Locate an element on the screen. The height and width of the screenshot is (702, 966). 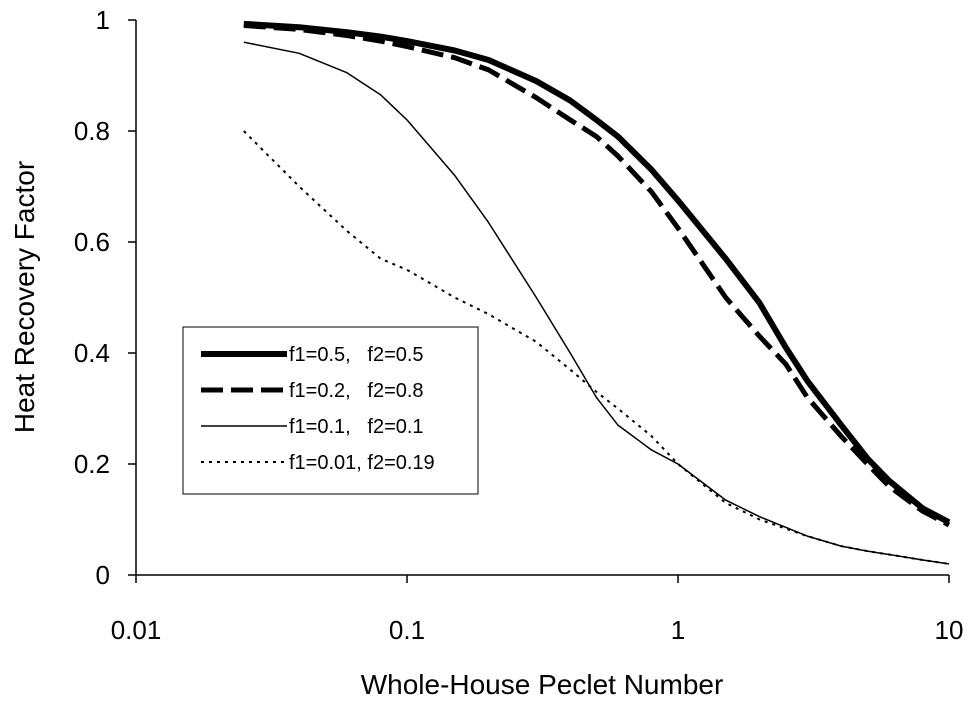
x-tick-label-3: 10 is located at coordinates (949, 630).